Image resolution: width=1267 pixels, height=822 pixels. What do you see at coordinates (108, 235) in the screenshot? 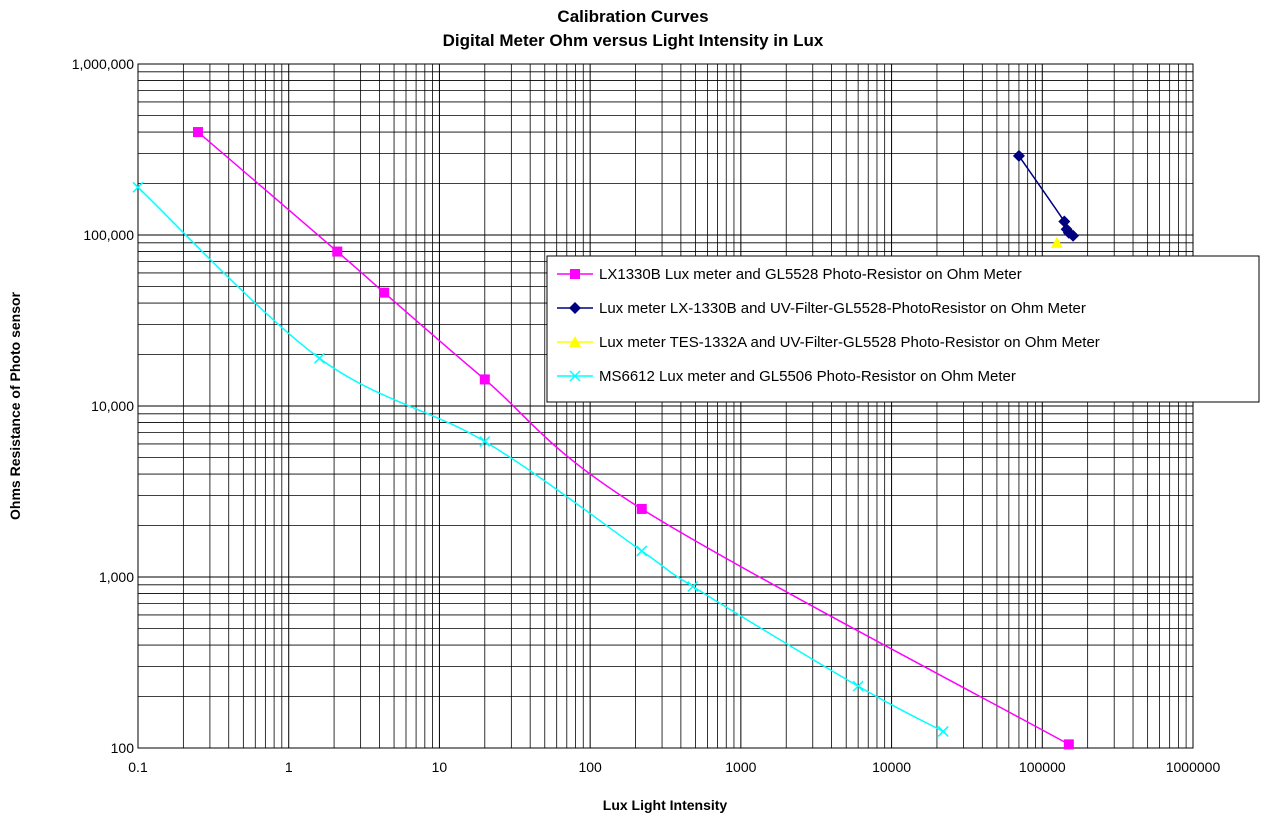
I see `y-tick-label: 100,000` at bounding box center [108, 235].